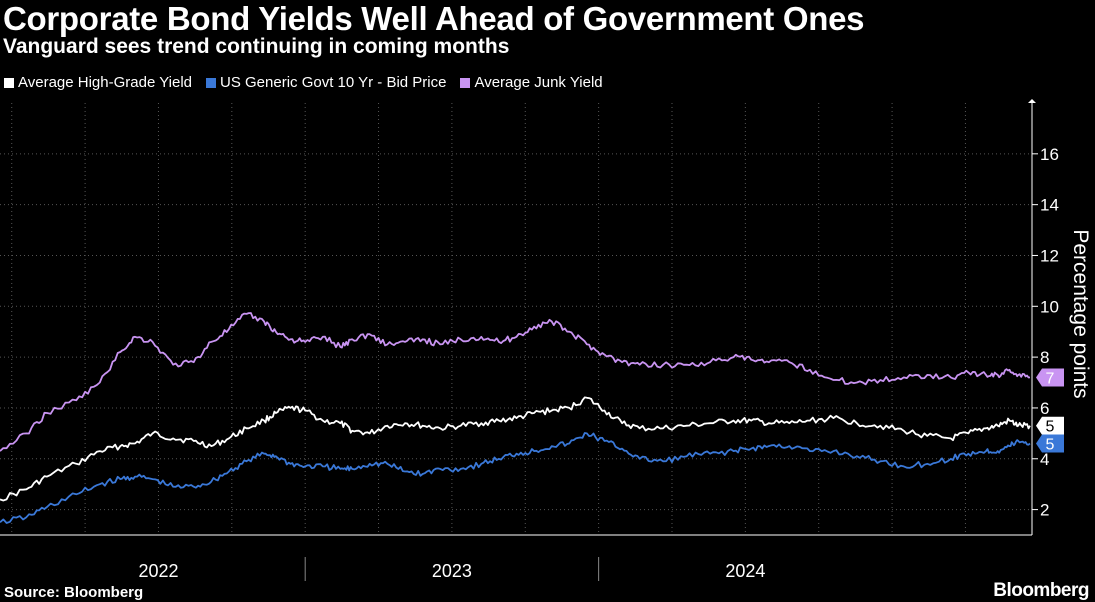 Image resolution: width=1095 pixels, height=602 pixels. I want to click on y-axis-tick-label: 4, so click(1044, 459).